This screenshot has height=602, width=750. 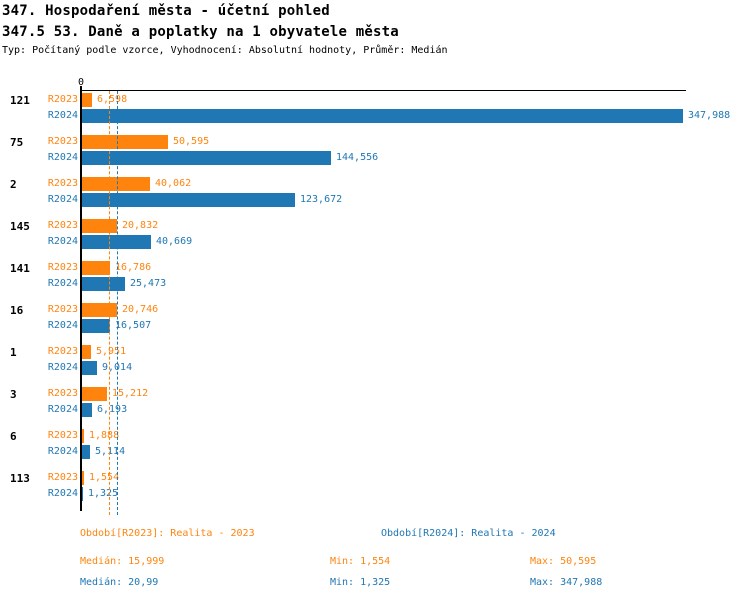 What do you see at coordinates (81, 298) in the screenshot?
I see `y-axis-line` at bounding box center [81, 298].